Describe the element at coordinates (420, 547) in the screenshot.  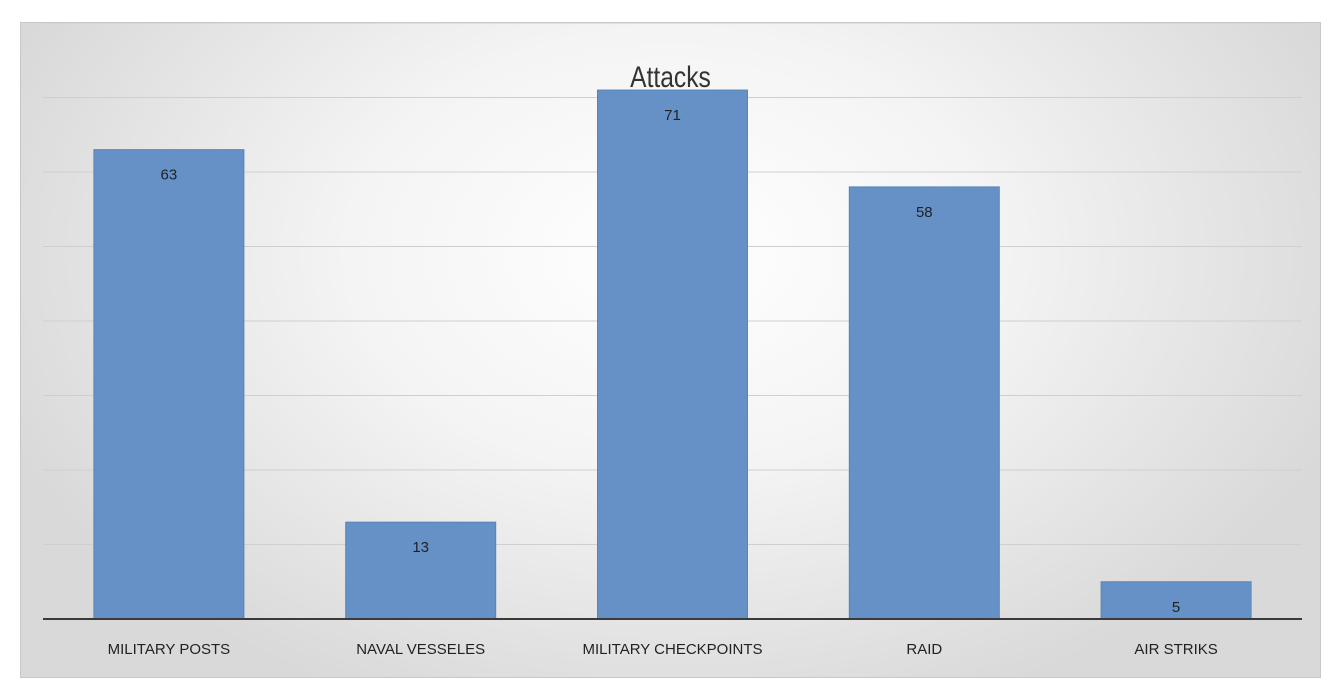
I see `data-label: 13` at that location.